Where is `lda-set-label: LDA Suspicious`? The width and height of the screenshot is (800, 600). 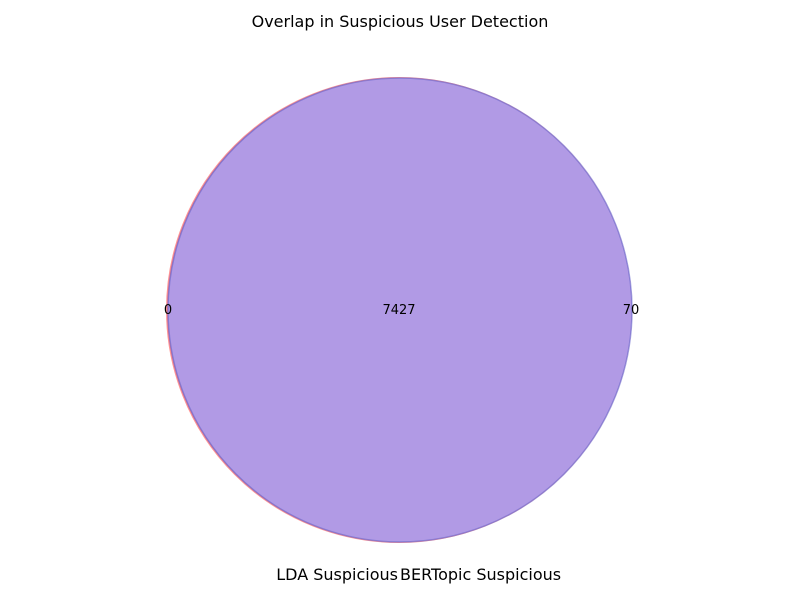
lda-set-label: LDA Suspicious is located at coordinates (337, 574).